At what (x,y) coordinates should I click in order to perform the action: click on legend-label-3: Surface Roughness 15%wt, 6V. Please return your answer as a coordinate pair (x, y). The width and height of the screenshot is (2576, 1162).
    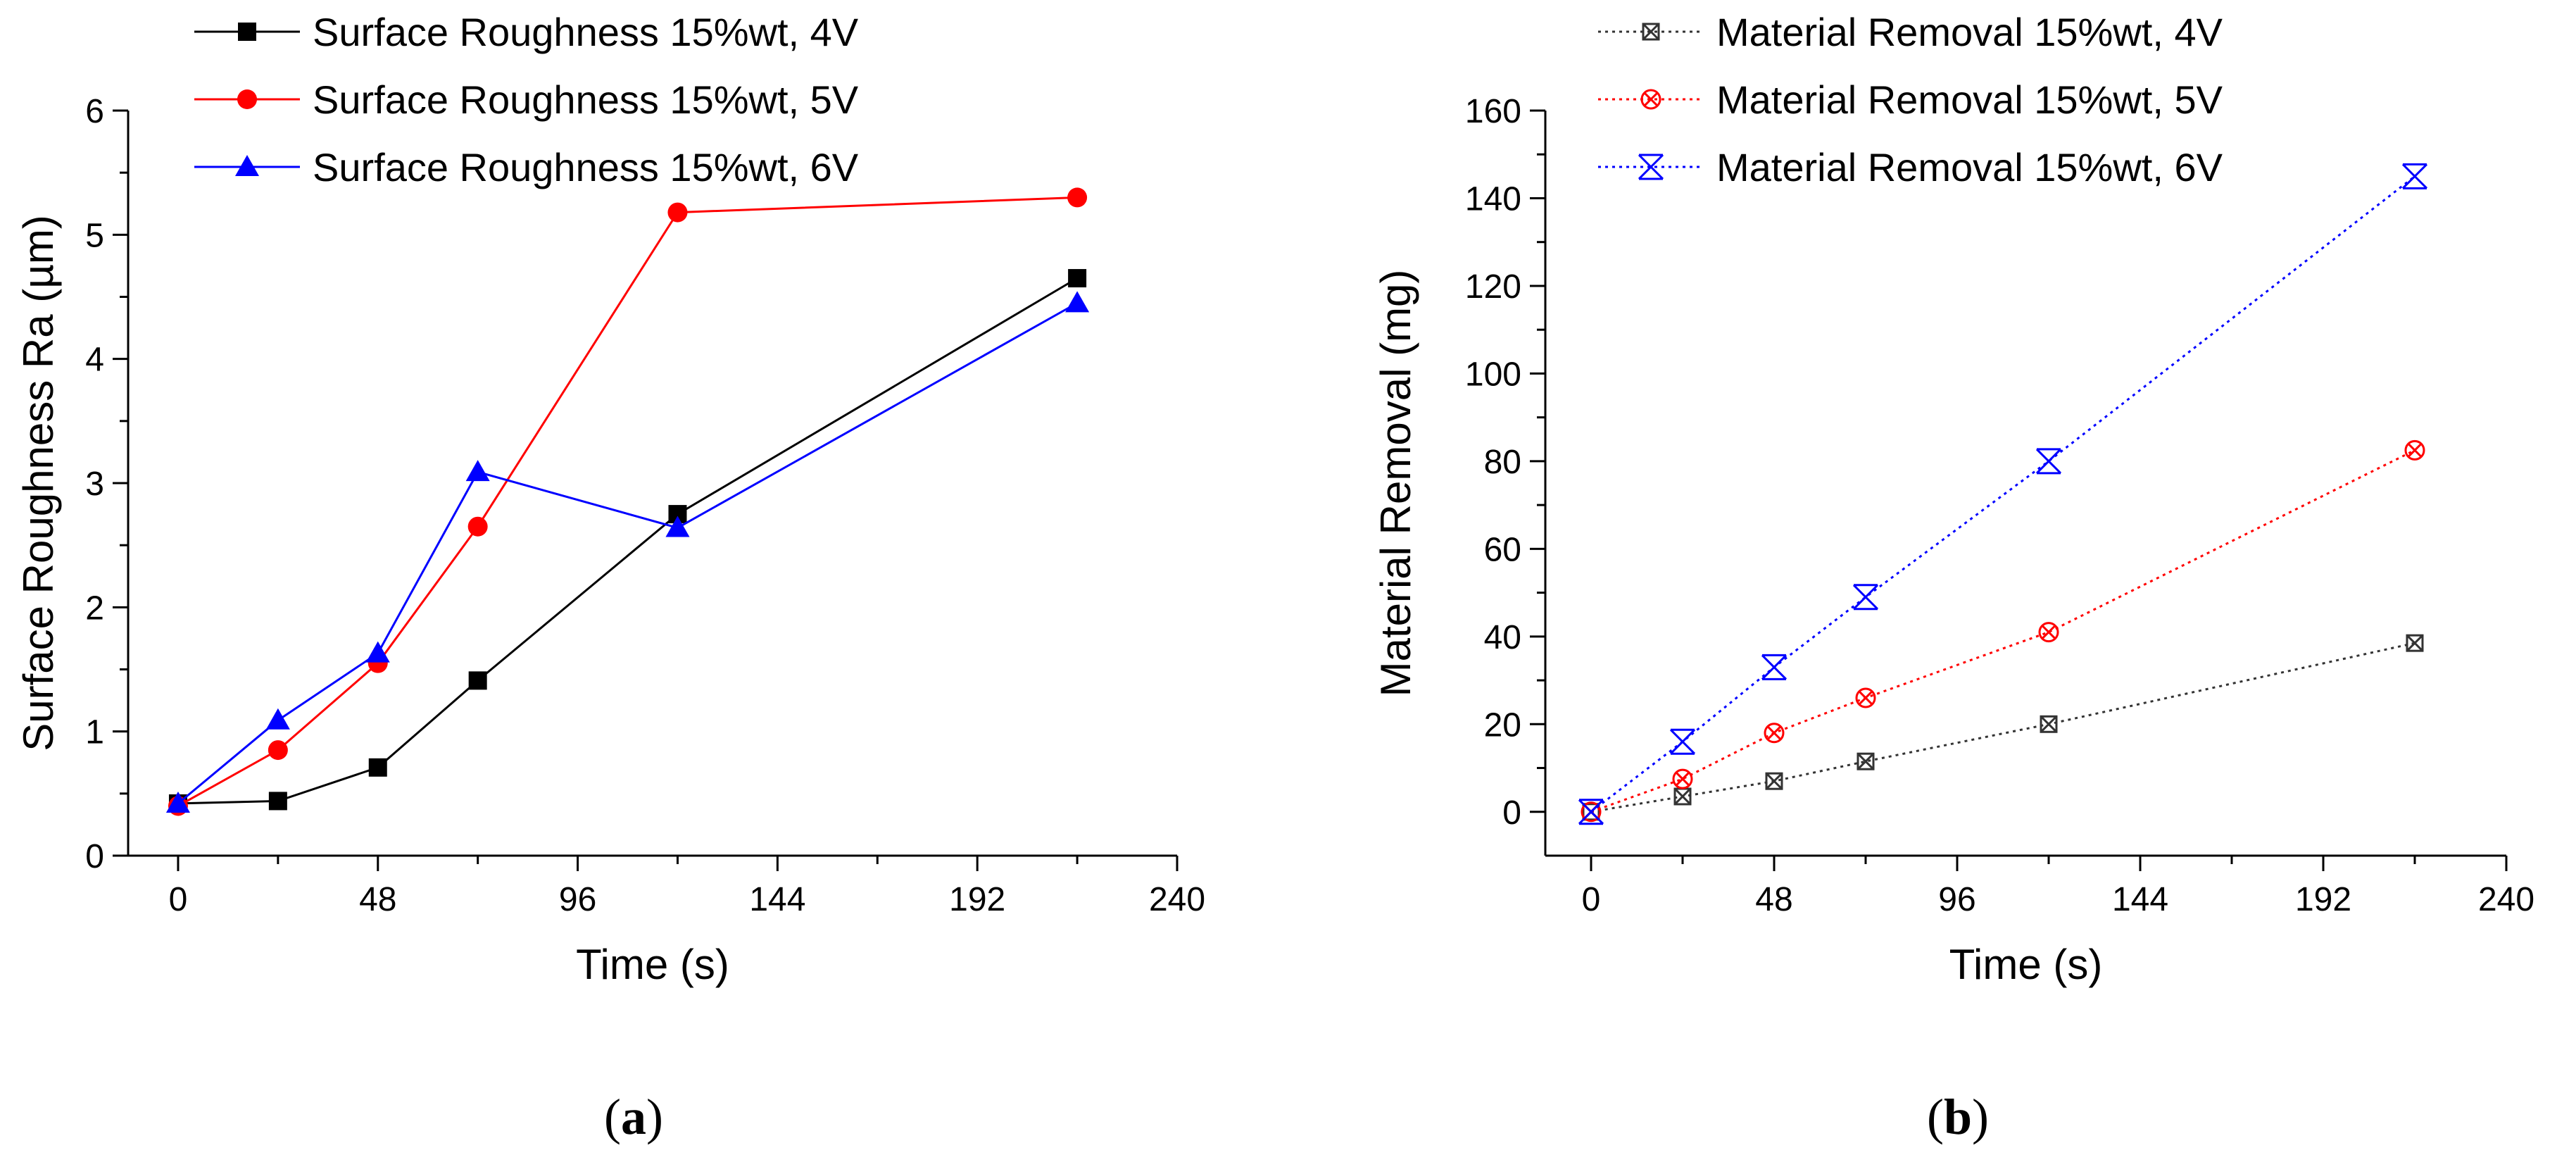
    Looking at the image, I should click on (586, 167).